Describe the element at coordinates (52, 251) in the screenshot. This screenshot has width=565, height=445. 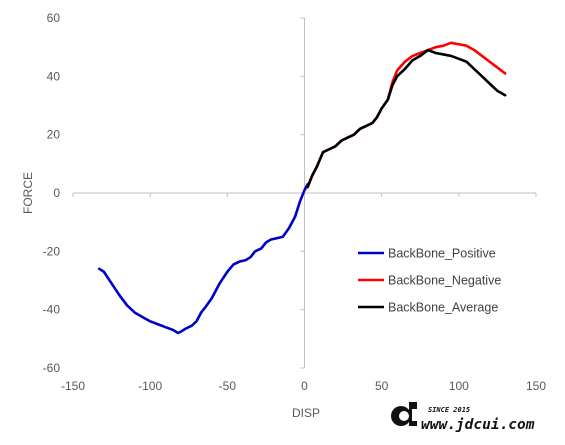
I see `y-tick-label: -20` at that location.